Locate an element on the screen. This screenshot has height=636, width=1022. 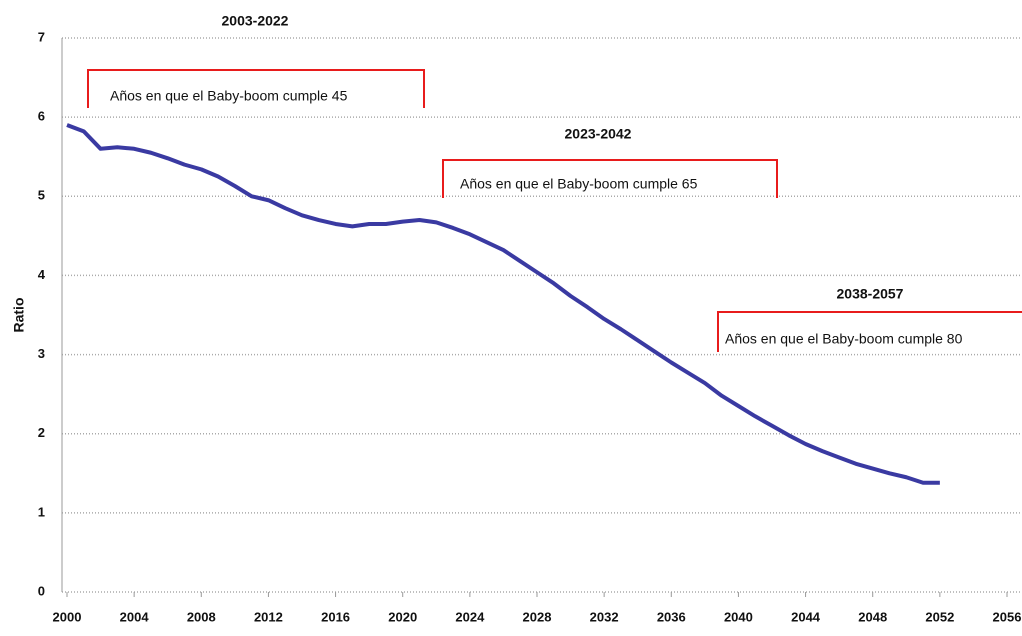
x-tick-label: 2004 is located at coordinates (135, 616).